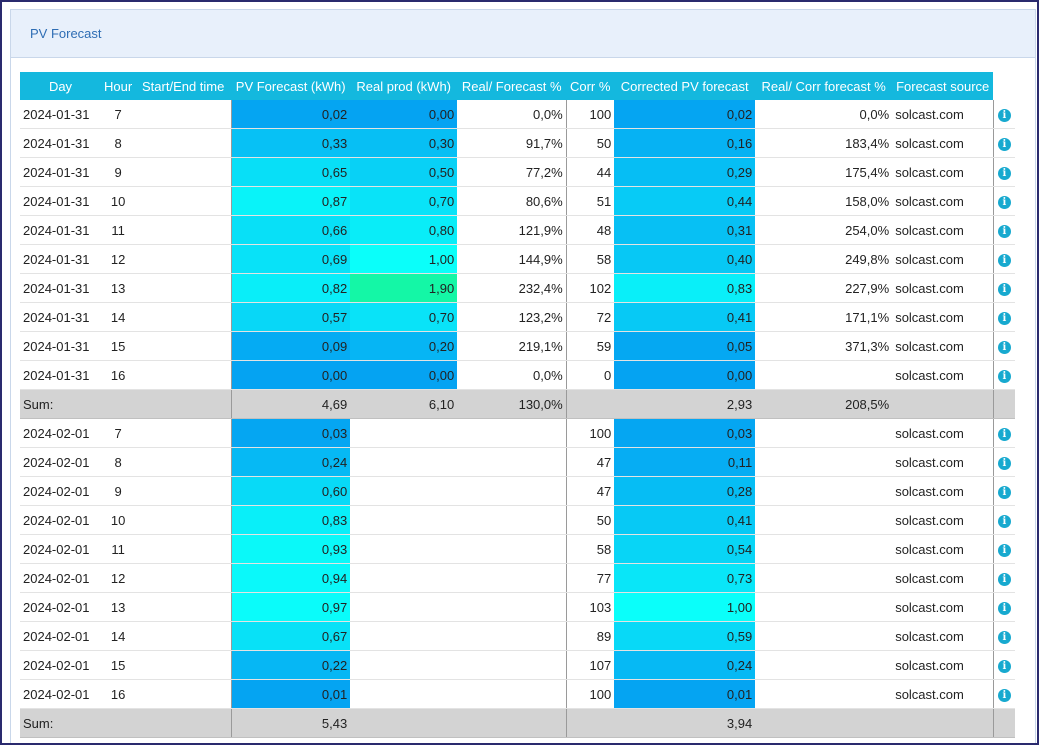 Image resolution: width=1039 pixels, height=745 pixels. I want to click on table-row: 2024-02-01 13 0,97 103 1,00 solcast.com i, so click(518, 607).